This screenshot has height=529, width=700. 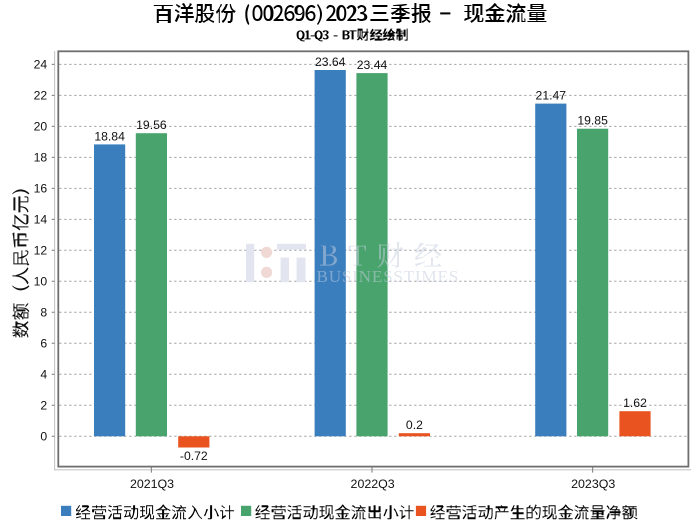 I want to click on svg-text: BUSINESSTIMES, so click(x=388, y=276).